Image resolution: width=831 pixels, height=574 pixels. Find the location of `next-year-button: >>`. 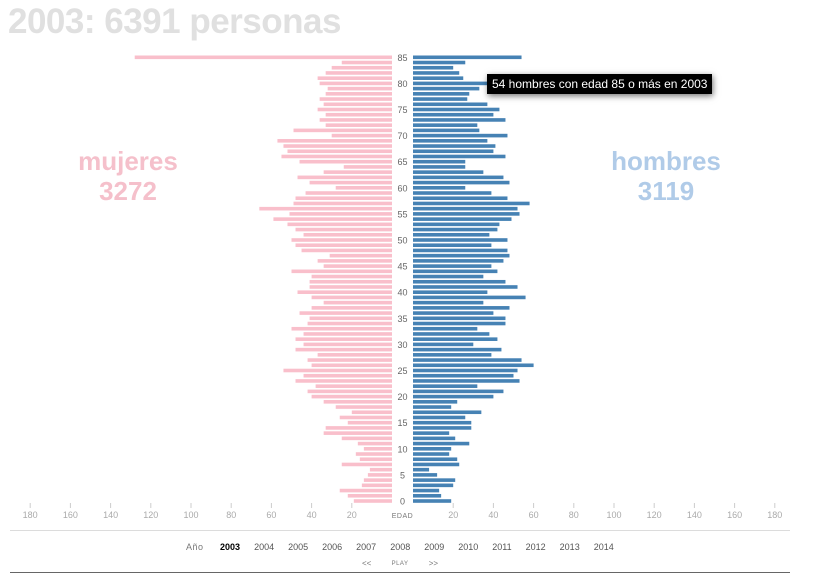

next-year-button: >> is located at coordinates (433, 563).